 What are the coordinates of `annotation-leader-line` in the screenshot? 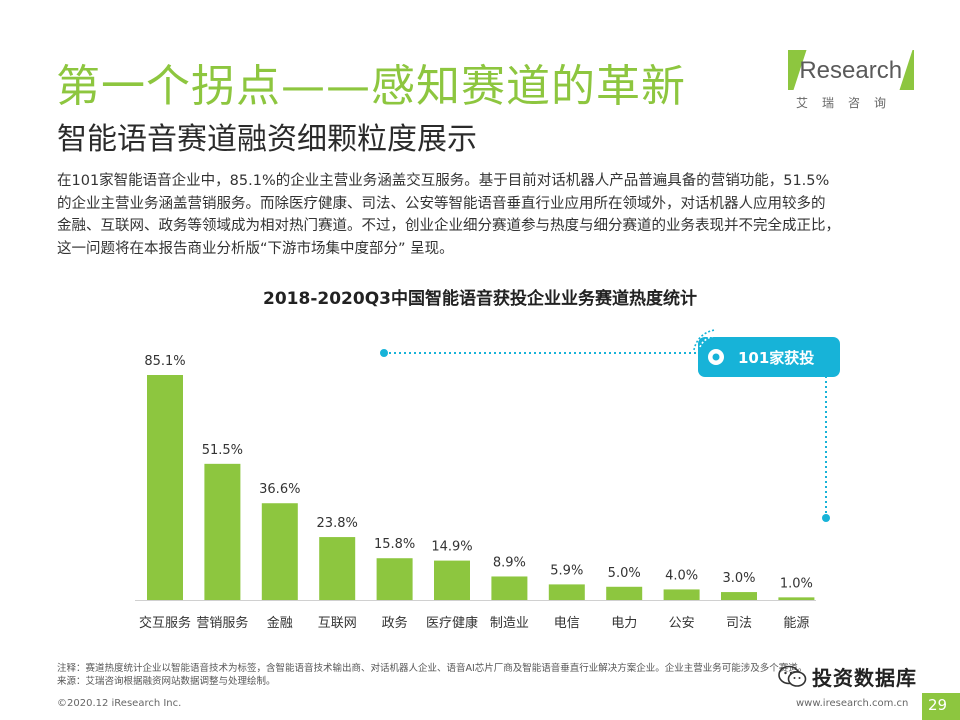 It's located at (605, 435).